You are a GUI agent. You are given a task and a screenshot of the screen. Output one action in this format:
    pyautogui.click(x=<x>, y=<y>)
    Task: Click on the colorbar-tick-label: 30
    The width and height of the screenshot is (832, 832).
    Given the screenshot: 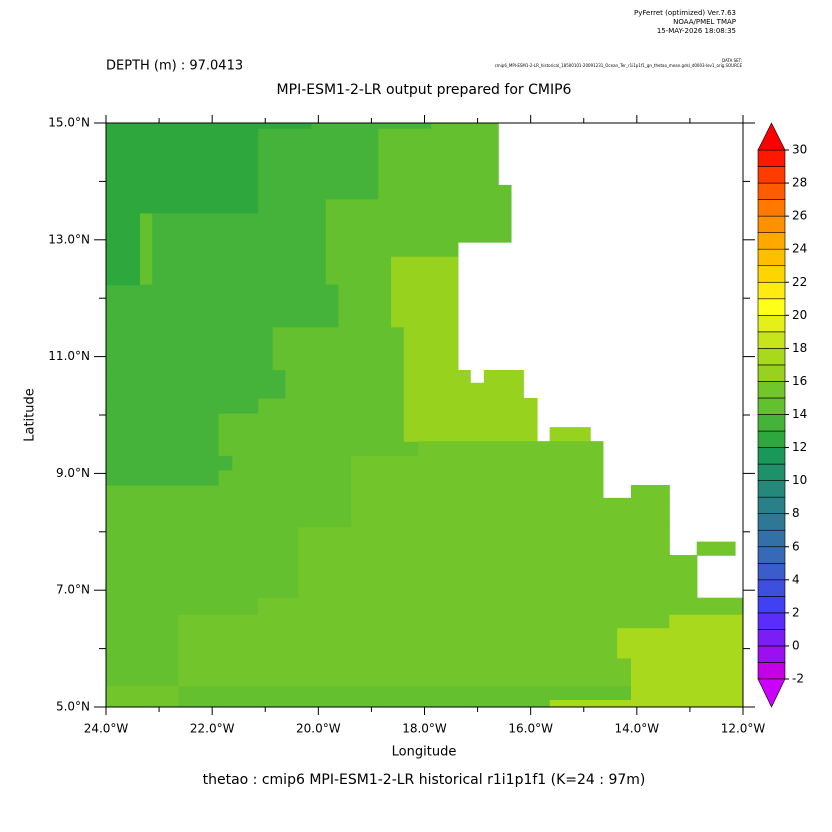 What is the action you would take?
    pyautogui.click(x=799, y=150)
    